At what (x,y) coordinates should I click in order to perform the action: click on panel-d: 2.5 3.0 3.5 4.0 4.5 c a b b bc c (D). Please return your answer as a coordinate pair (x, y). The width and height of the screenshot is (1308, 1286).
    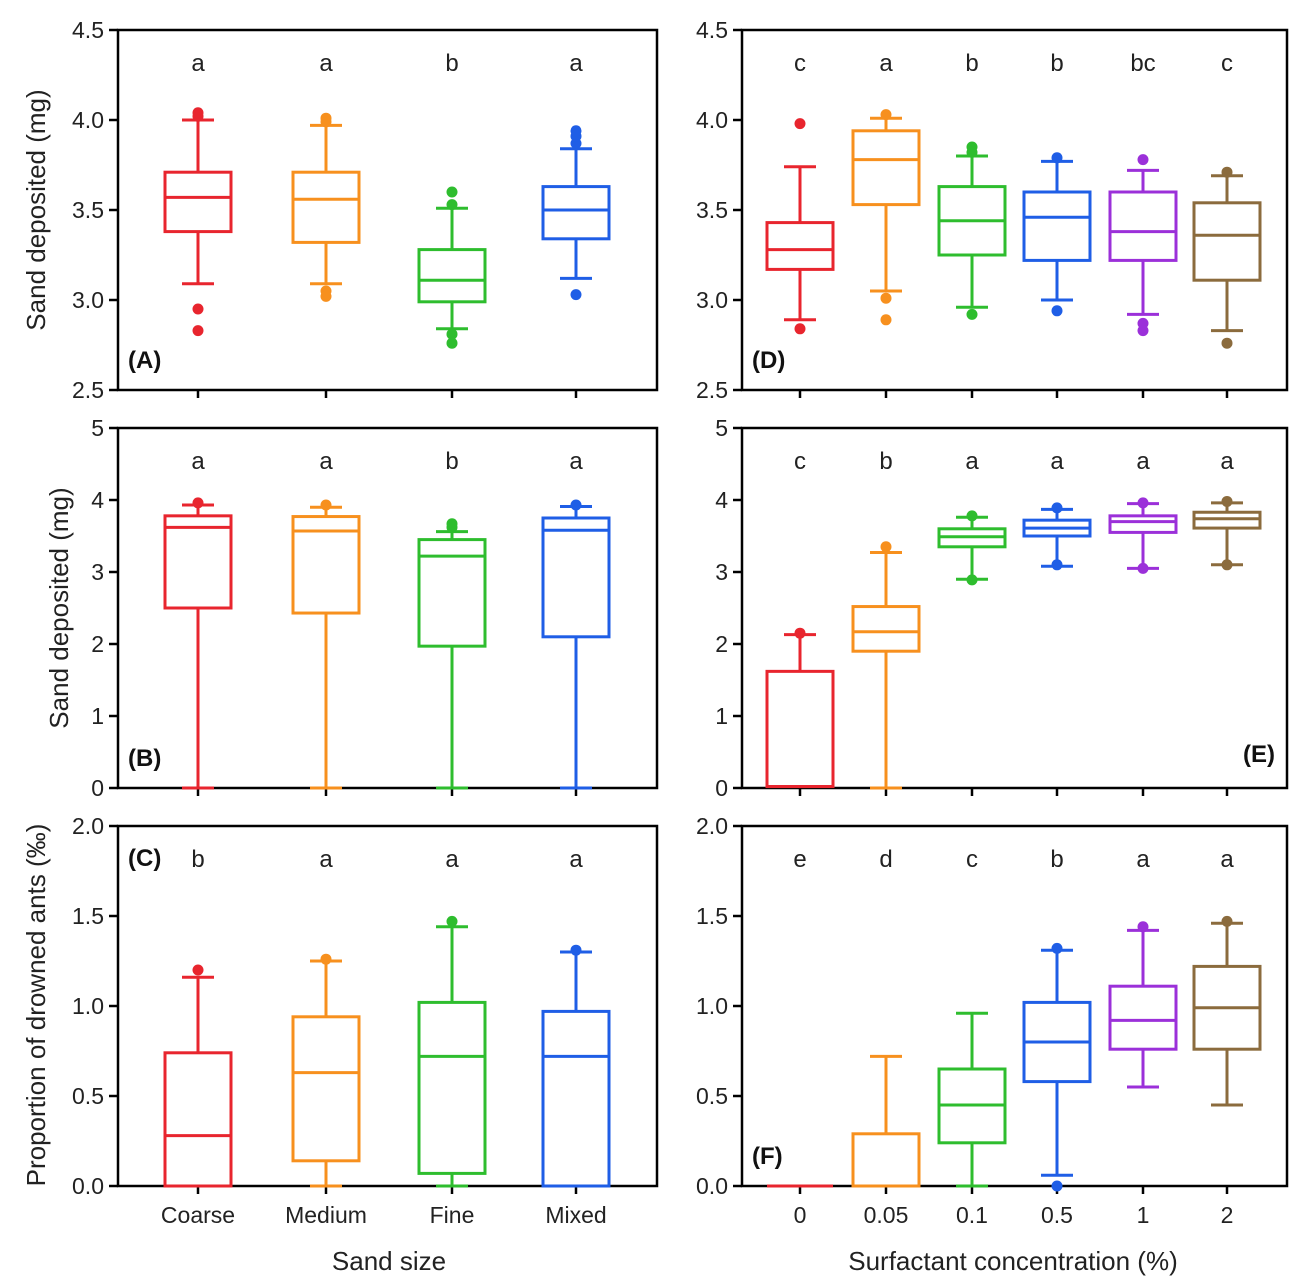
    Looking at the image, I should click on (992, 210).